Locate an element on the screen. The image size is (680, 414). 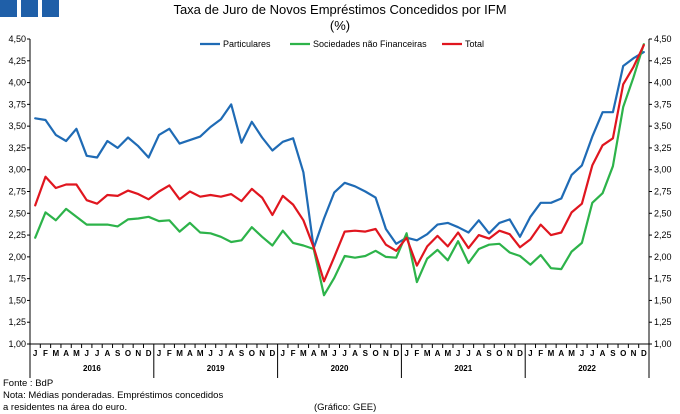
footer-credit: (Gráfico: GEE) is located at coordinates (345, 407).